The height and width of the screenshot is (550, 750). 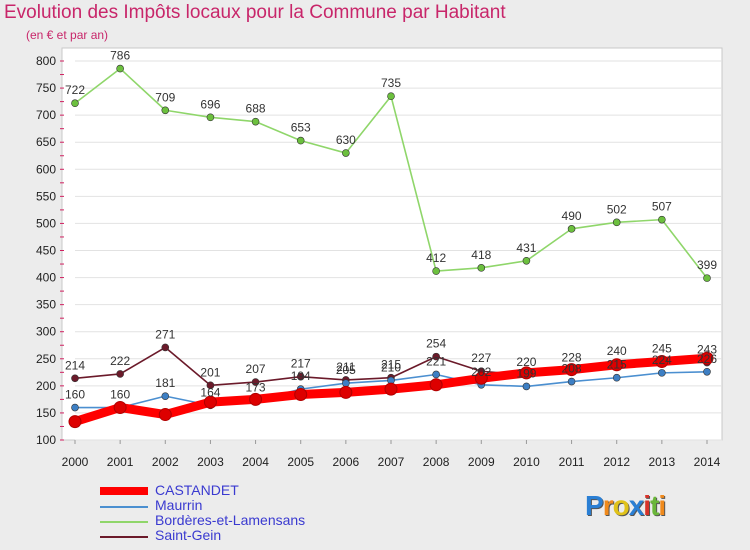 What do you see at coordinates (707, 359) in the screenshot?
I see `data-label: 226` at bounding box center [707, 359].